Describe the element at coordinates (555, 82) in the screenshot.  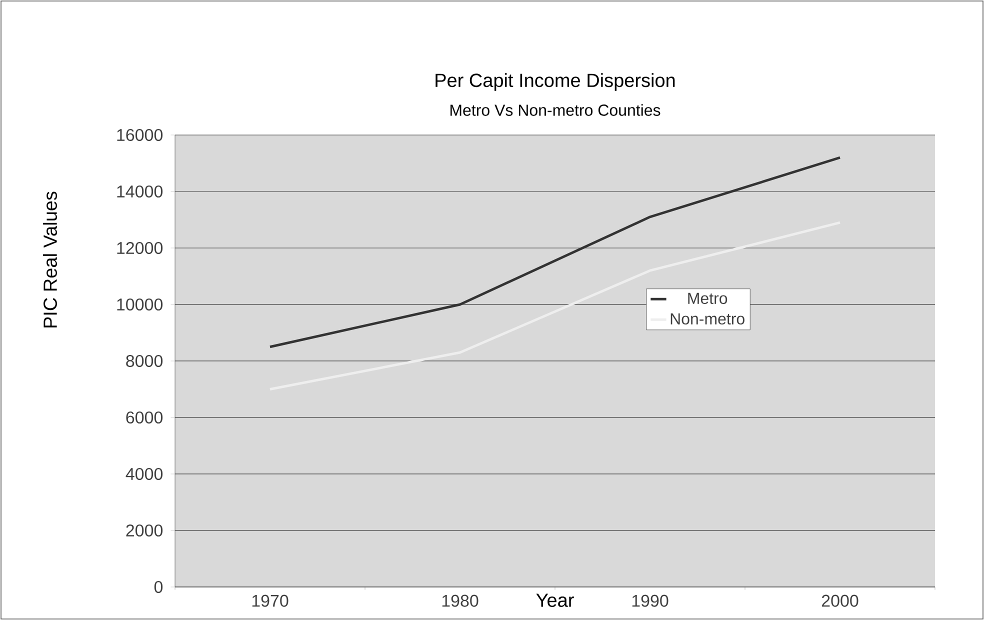
I see `chart-title: Per Capit Income Dispersion` at that location.